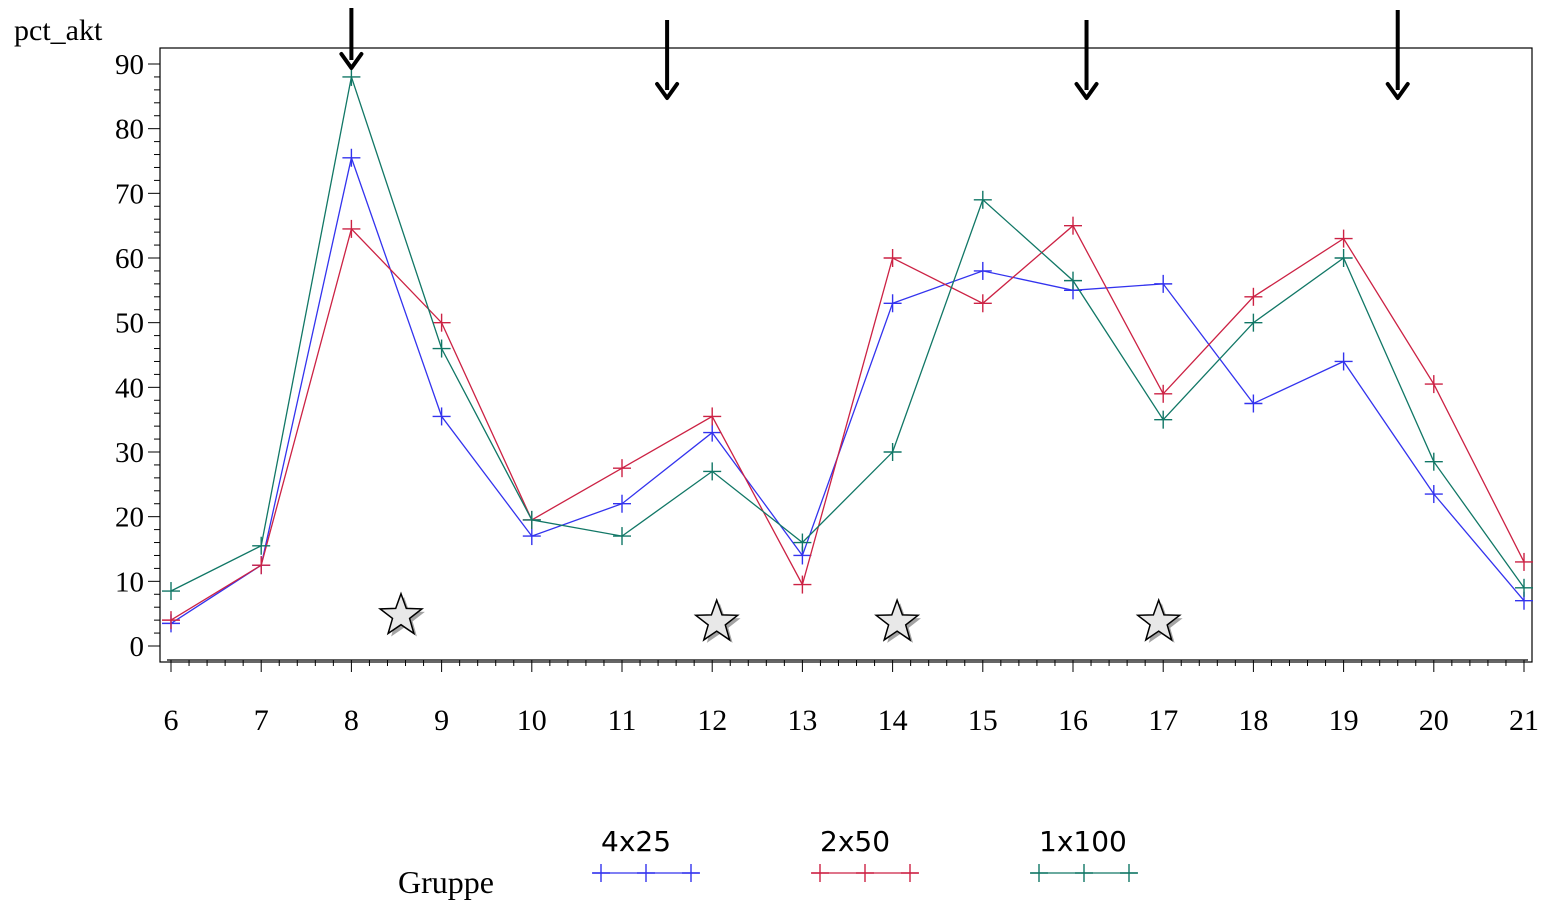  Describe the element at coordinates (129, 130) in the screenshot. I see `y-tick-label: 80` at that location.